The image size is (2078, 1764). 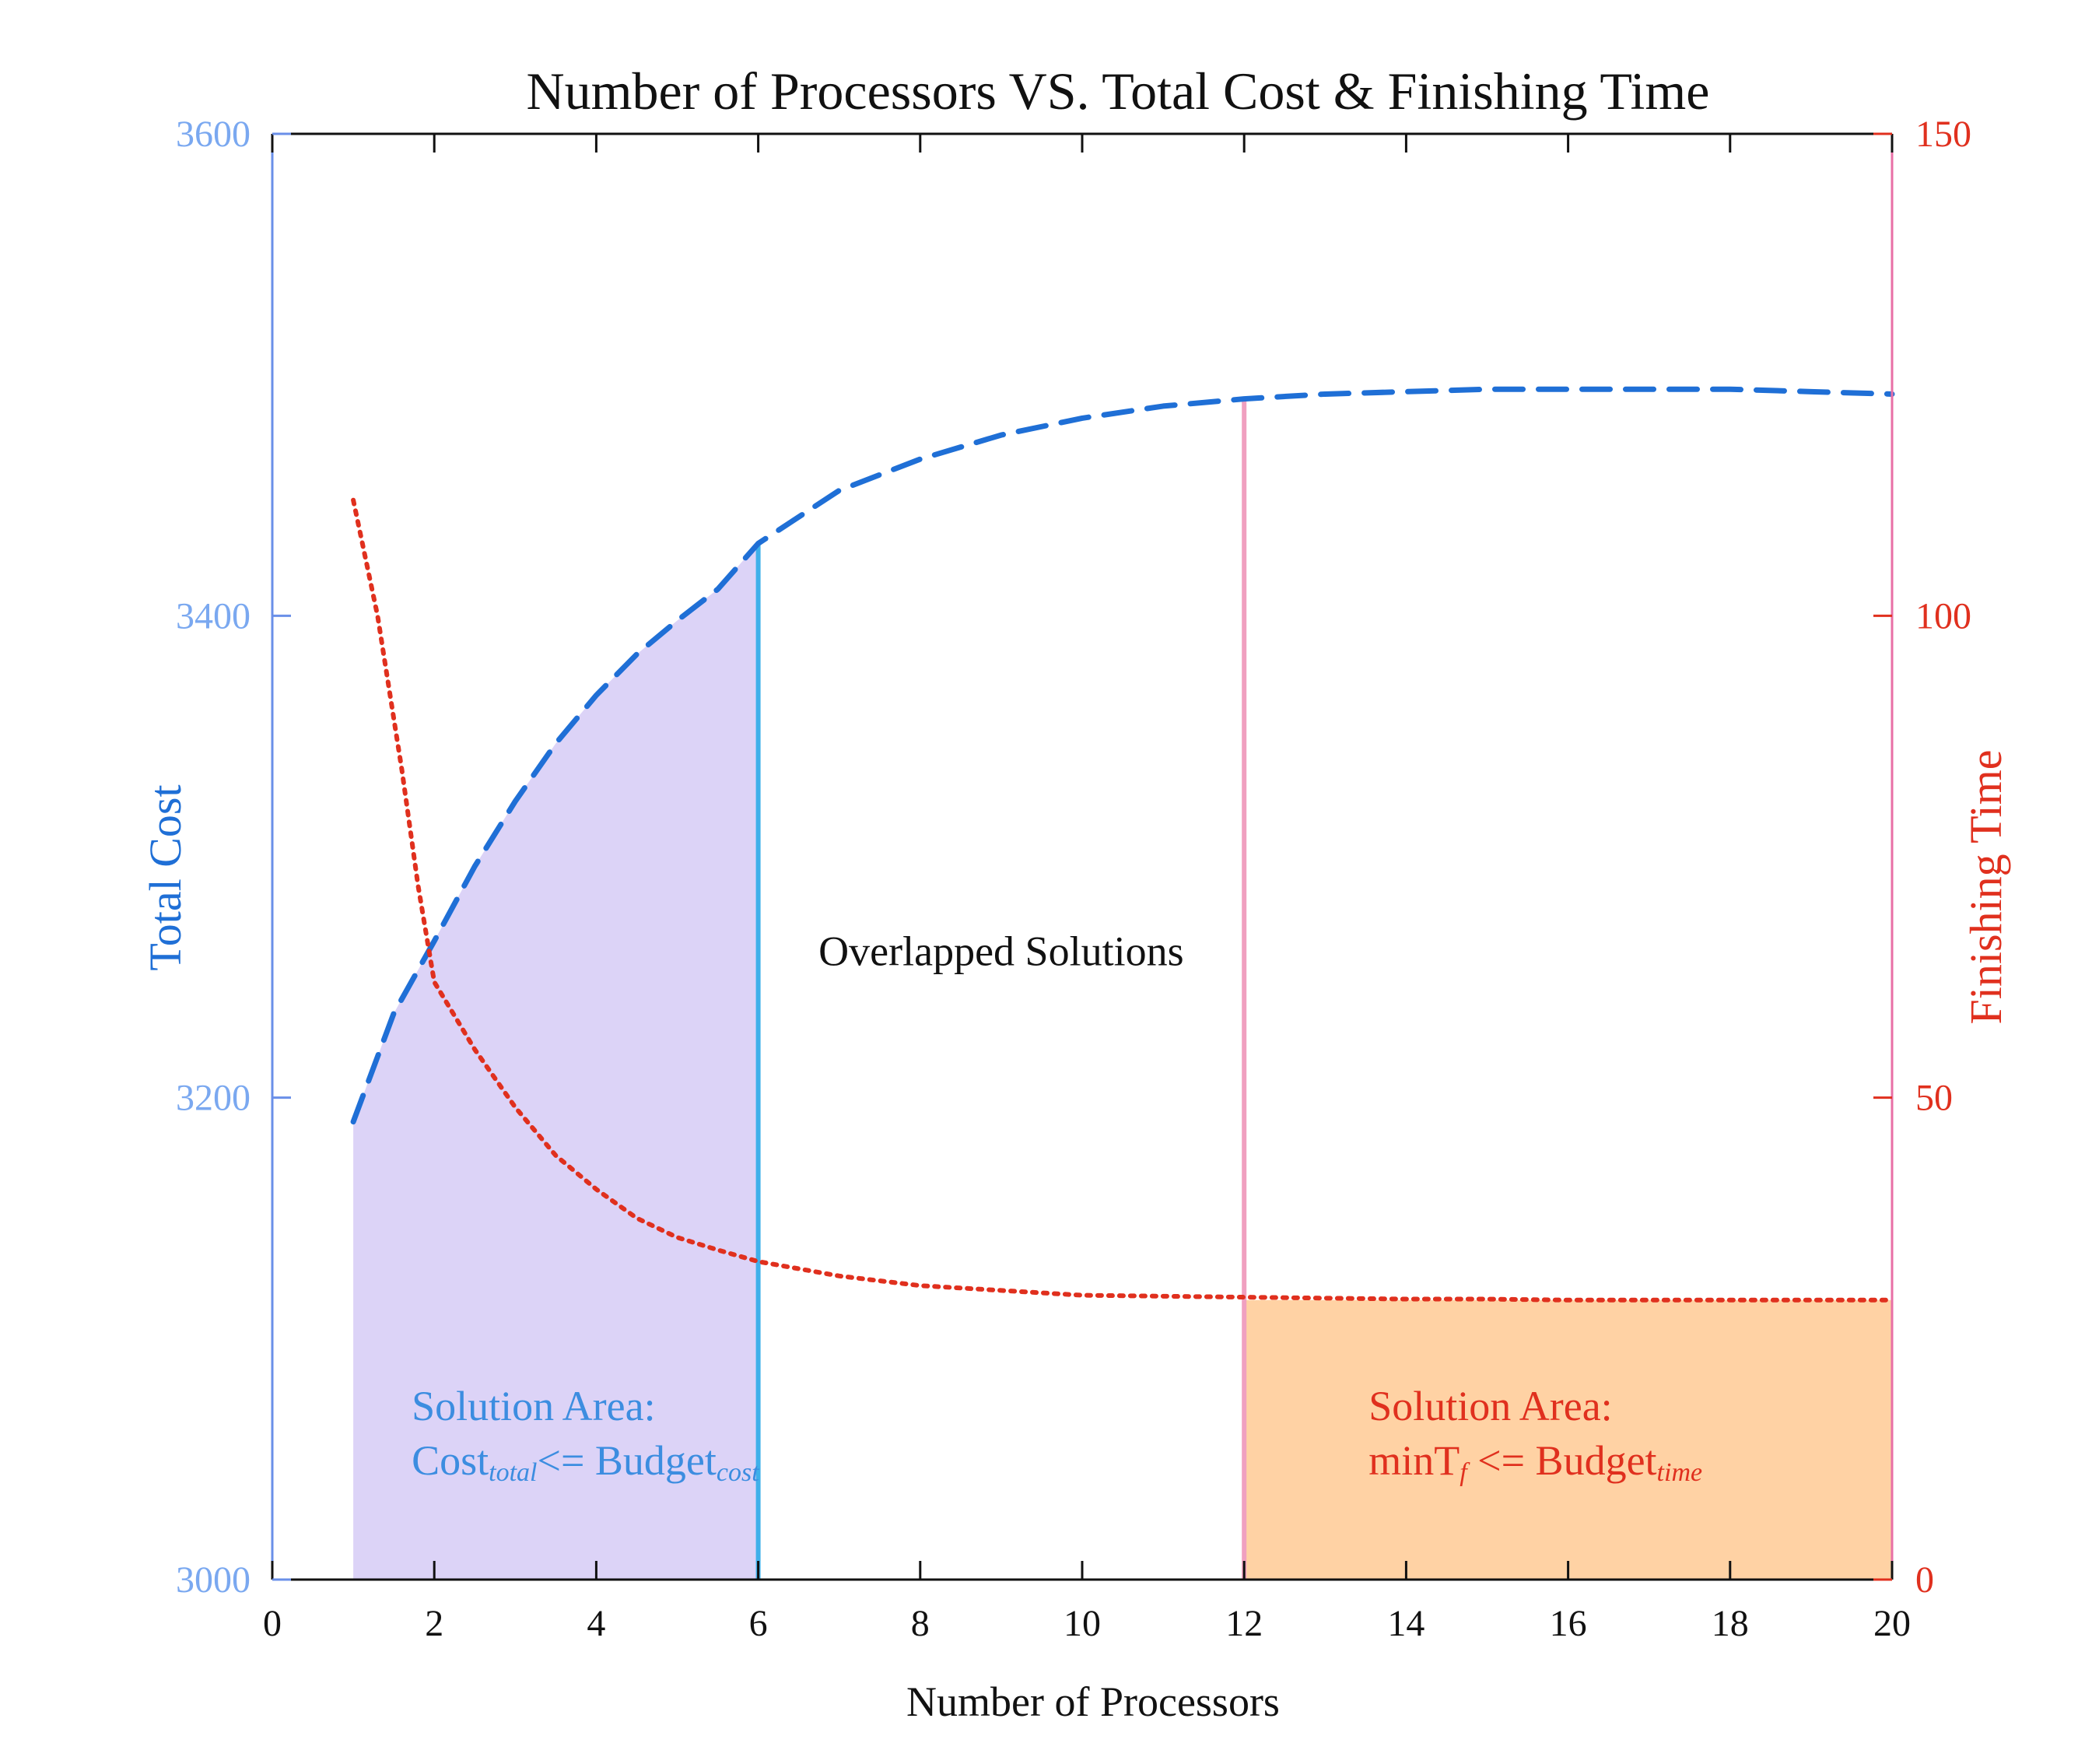 What do you see at coordinates (1000, 951) in the screenshot?
I see `annotation-overlapped-solutions: Overlapped Solutions` at bounding box center [1000, 951].